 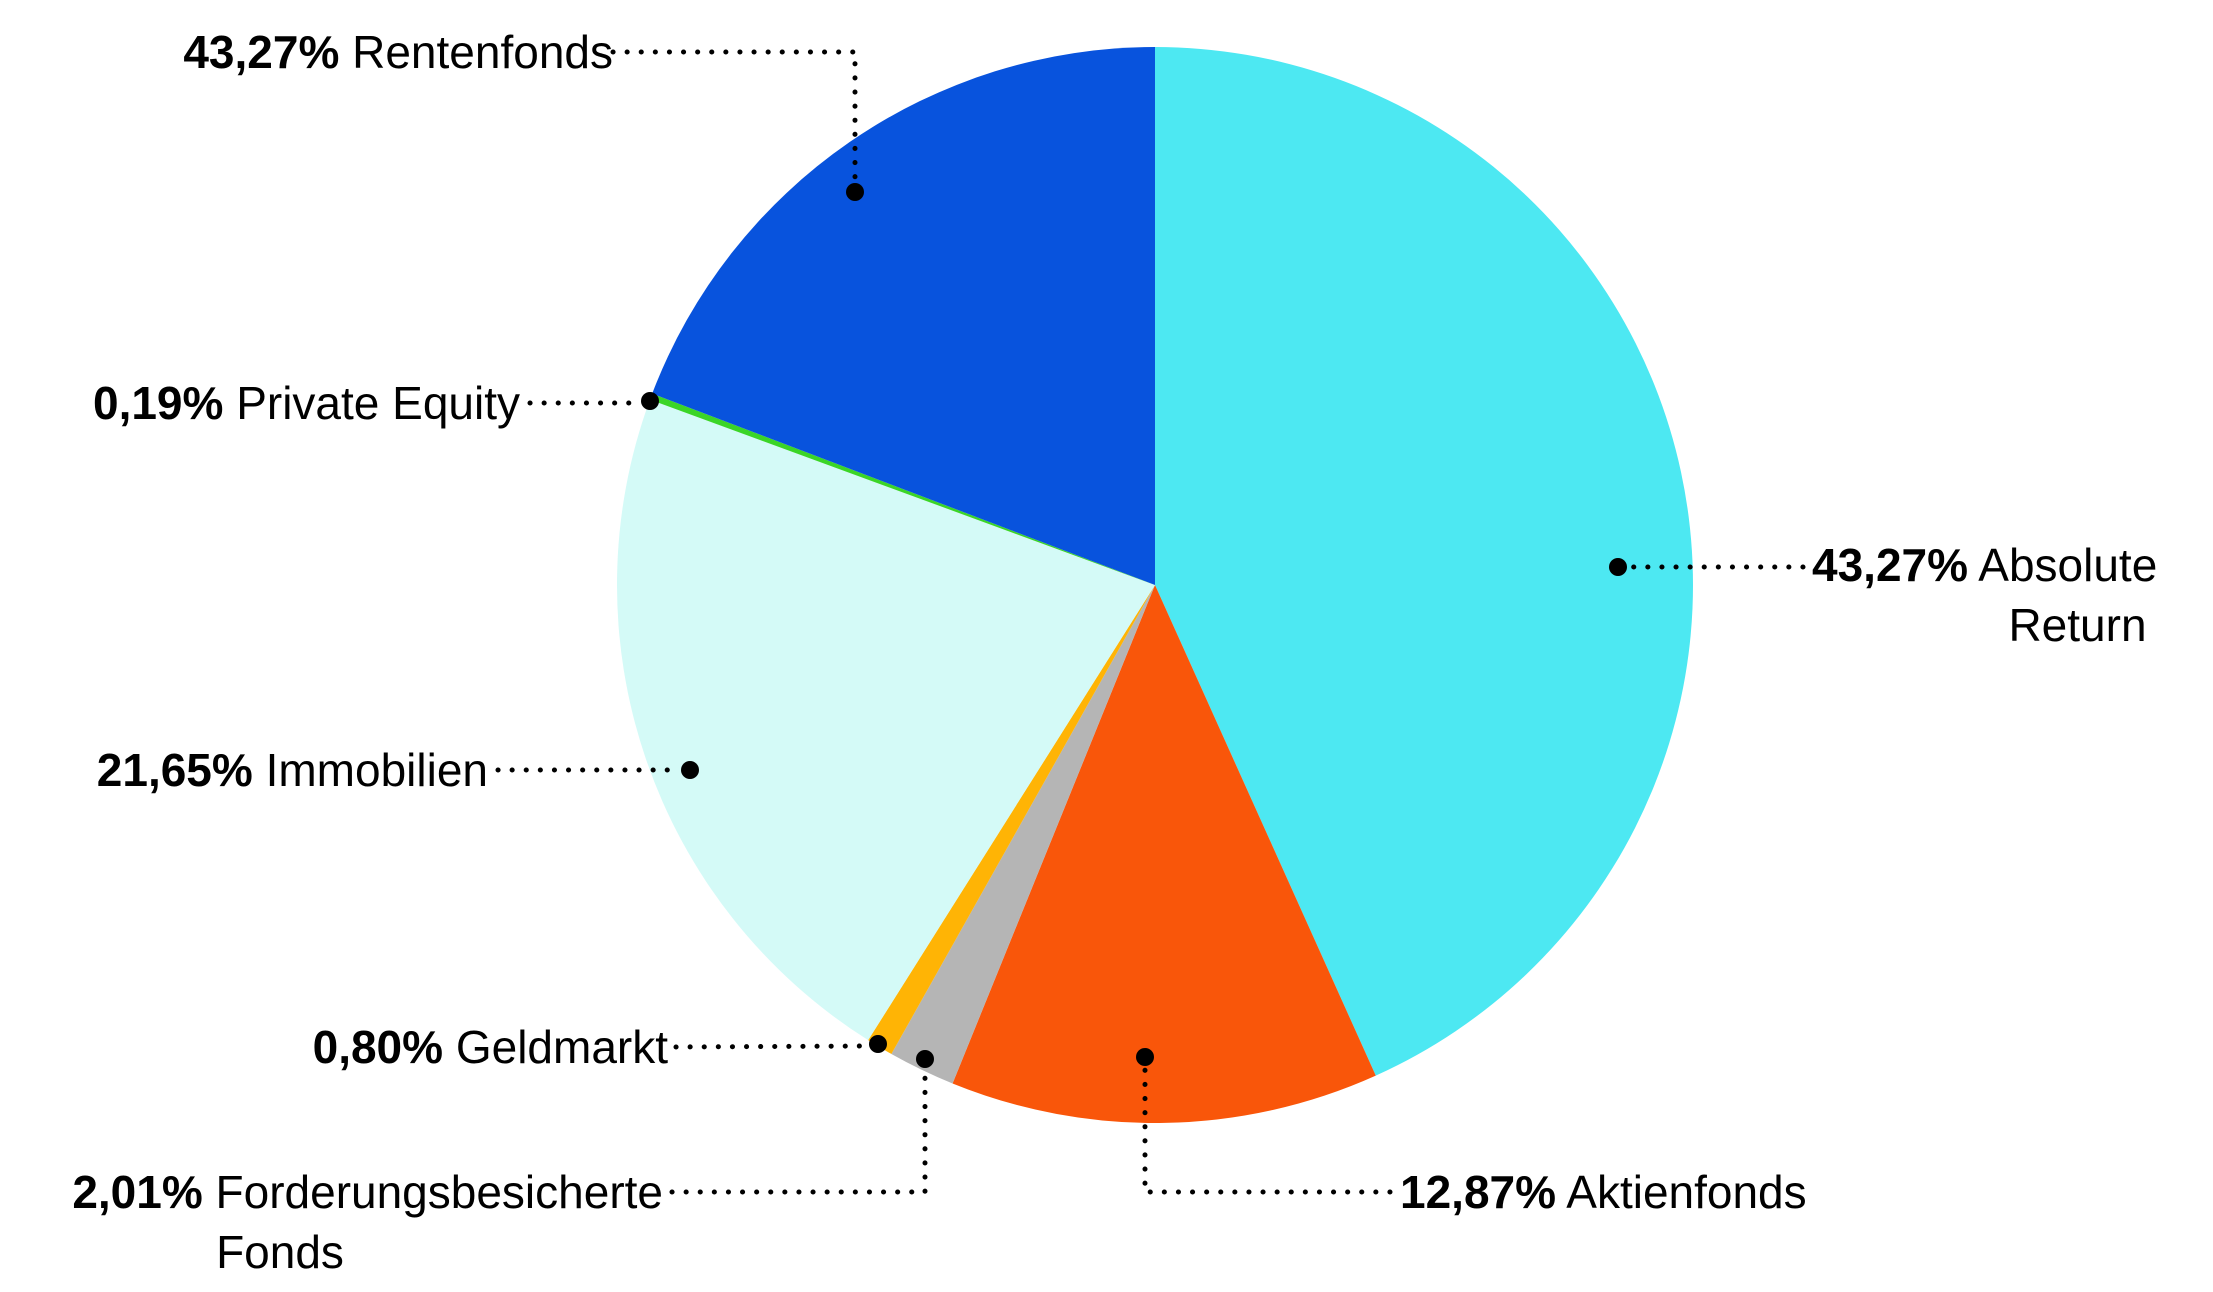 What do you see at coordinates (903, 316) in the screenshot?
I see `pie-slice-rentenfonds` at bounding box center [903, 316].